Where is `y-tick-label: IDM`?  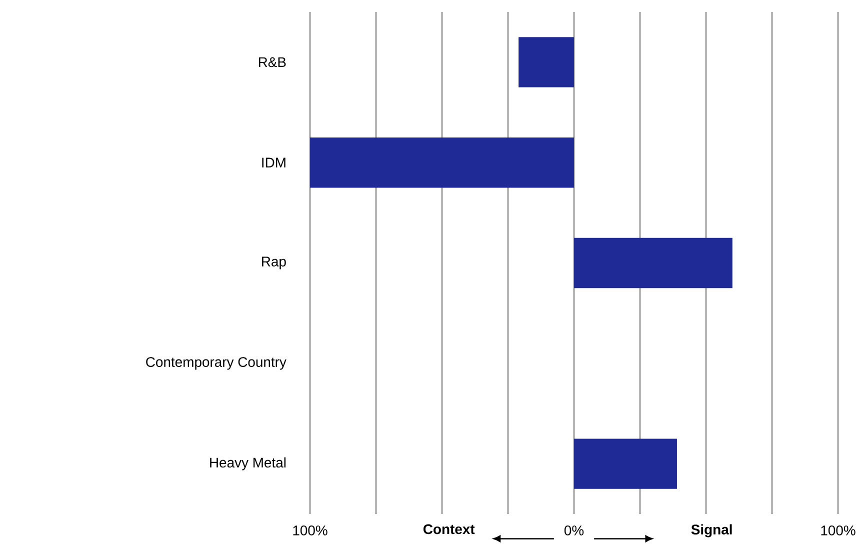 y-tick-label: IDM is located at coordinates (274, 163).